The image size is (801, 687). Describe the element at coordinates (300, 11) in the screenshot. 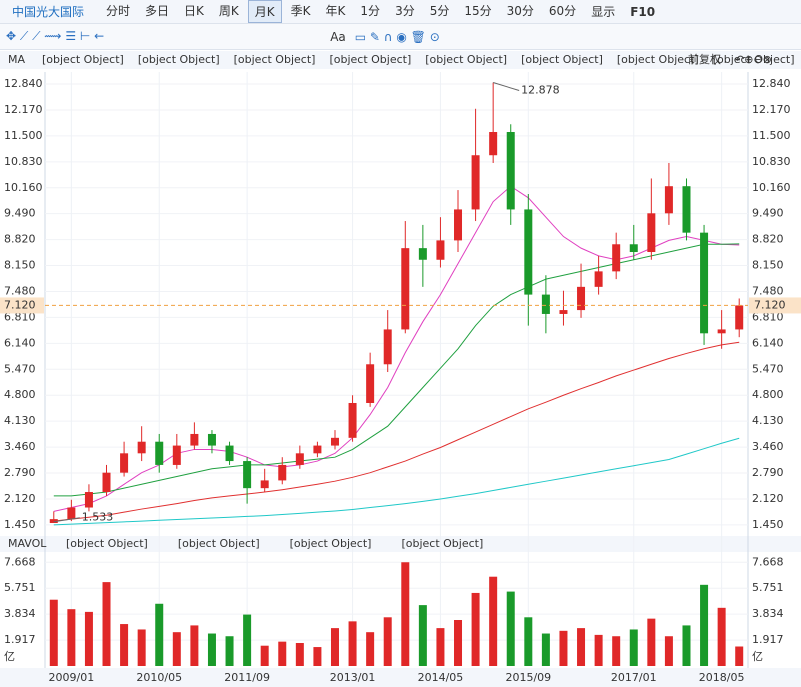

I see `period-button: 季K` at that location.